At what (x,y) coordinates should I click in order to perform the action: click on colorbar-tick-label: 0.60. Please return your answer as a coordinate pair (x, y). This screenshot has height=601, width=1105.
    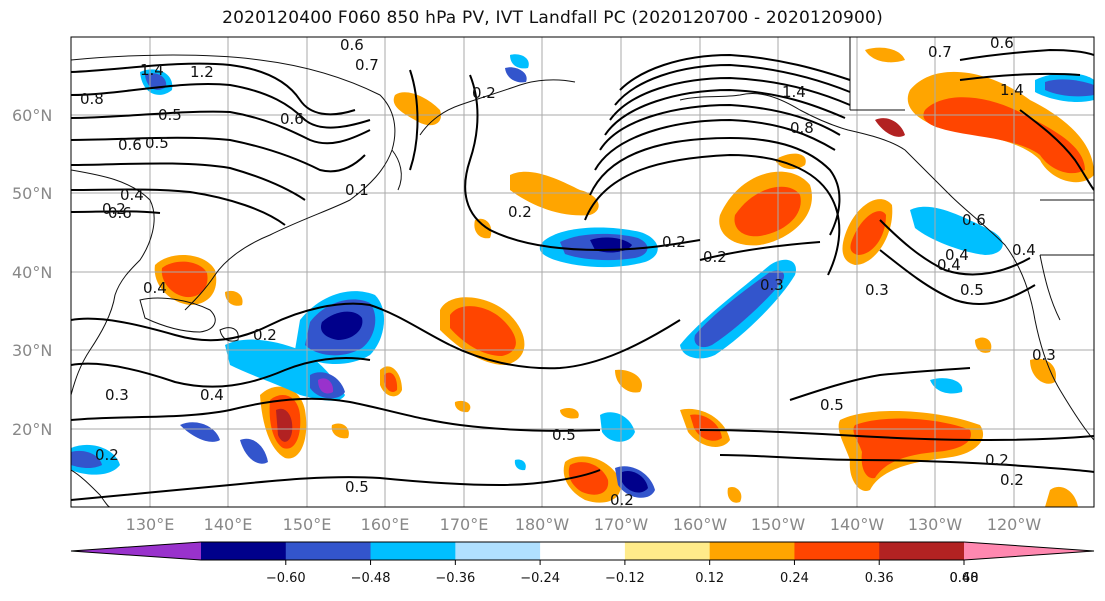
    Looking at the image, I should click on (964, 578).